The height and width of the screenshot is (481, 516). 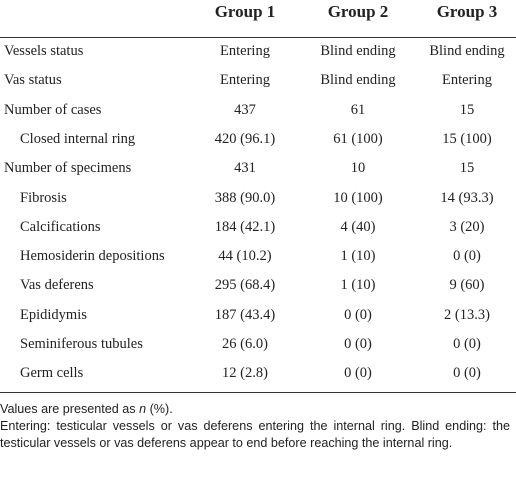 What do you see at coordinates (53, 314) in the screenshot?
I see `row-label: Epididymis` at bounding box center [53, 314].